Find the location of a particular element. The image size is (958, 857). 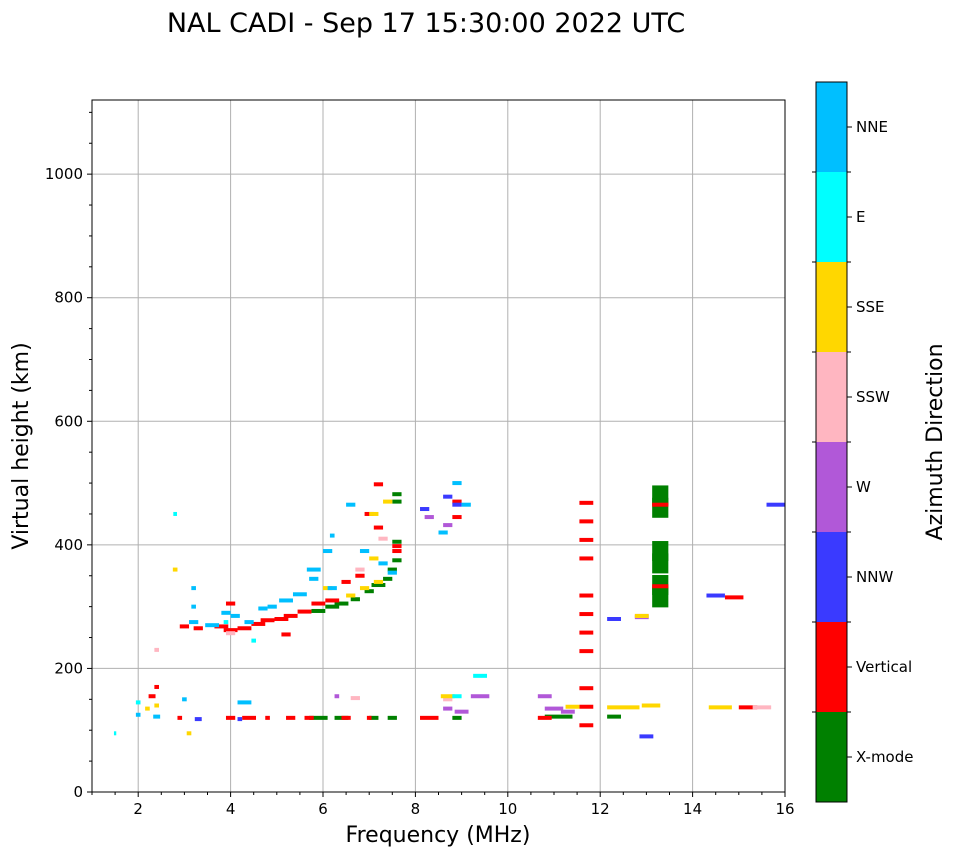

x-axis-label: Frequency (MHz) is located at coordinates (438, 835).